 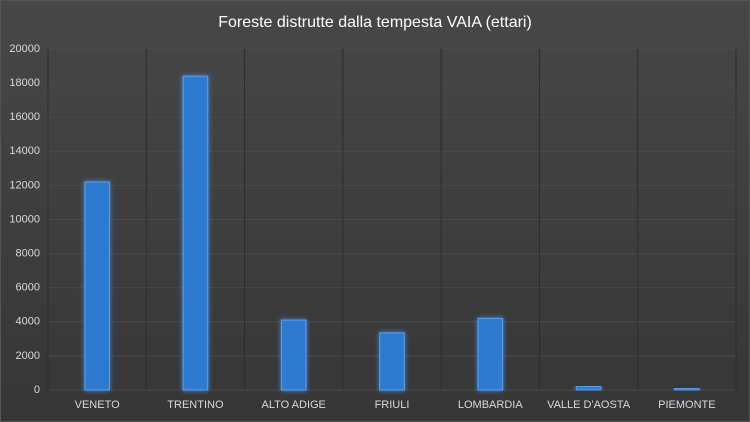 What do you see at coordinates (686, 405) in the screenshot?
I see `x-tick-label: PIEMONTE` at bounding box center [686, 405].